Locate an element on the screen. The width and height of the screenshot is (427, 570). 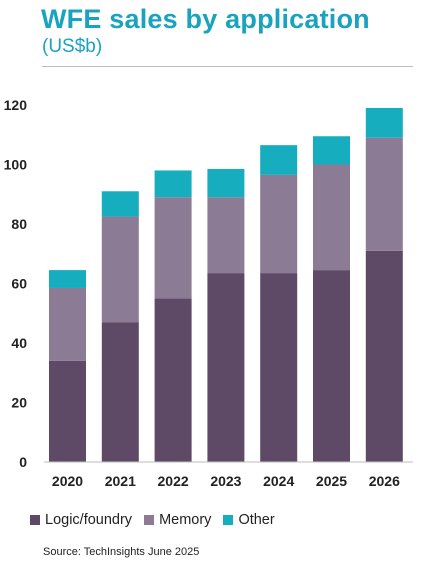
legend: Logic/foundry Memory Other is located at coordinates (158, 520).